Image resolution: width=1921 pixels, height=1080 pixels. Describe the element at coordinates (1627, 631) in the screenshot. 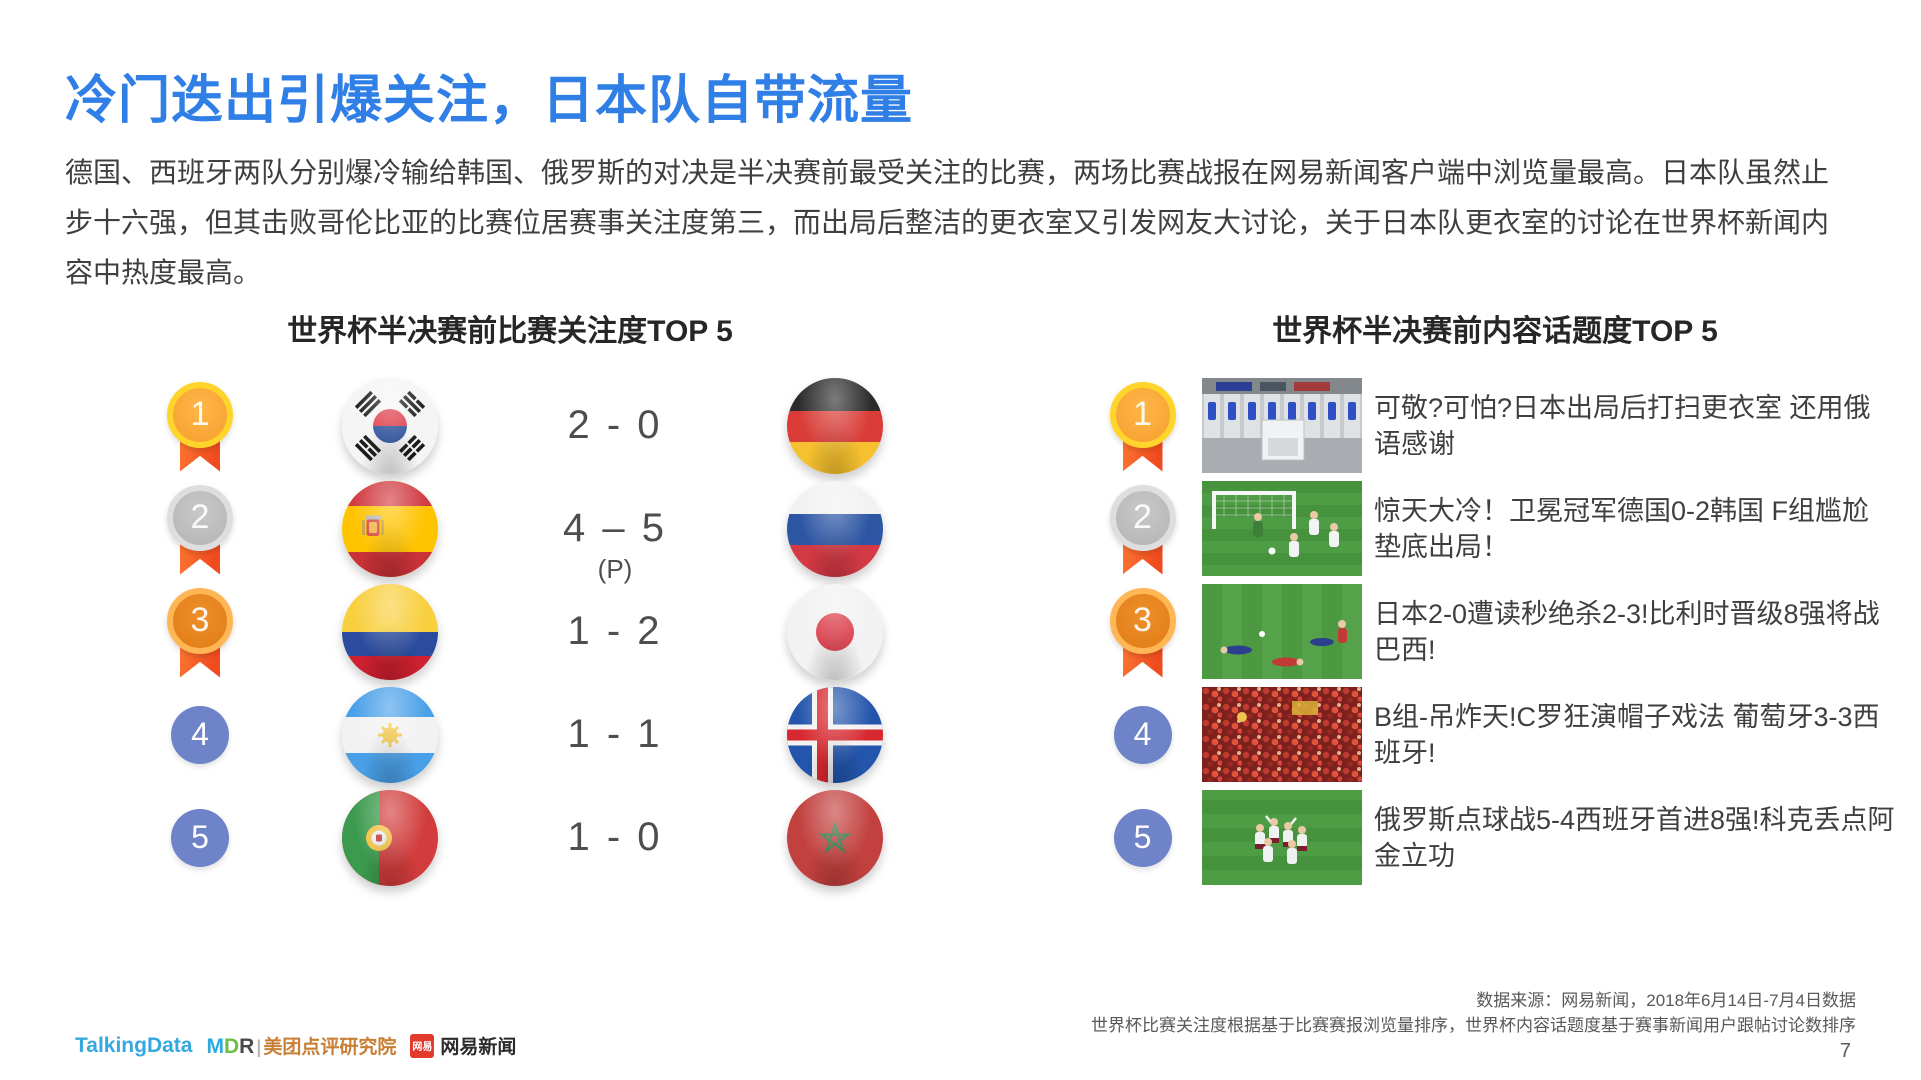

I see `news-headline: 日本2-0遭读秒绝杀2-3!比利时晋级8强将战巴西!` at that location.